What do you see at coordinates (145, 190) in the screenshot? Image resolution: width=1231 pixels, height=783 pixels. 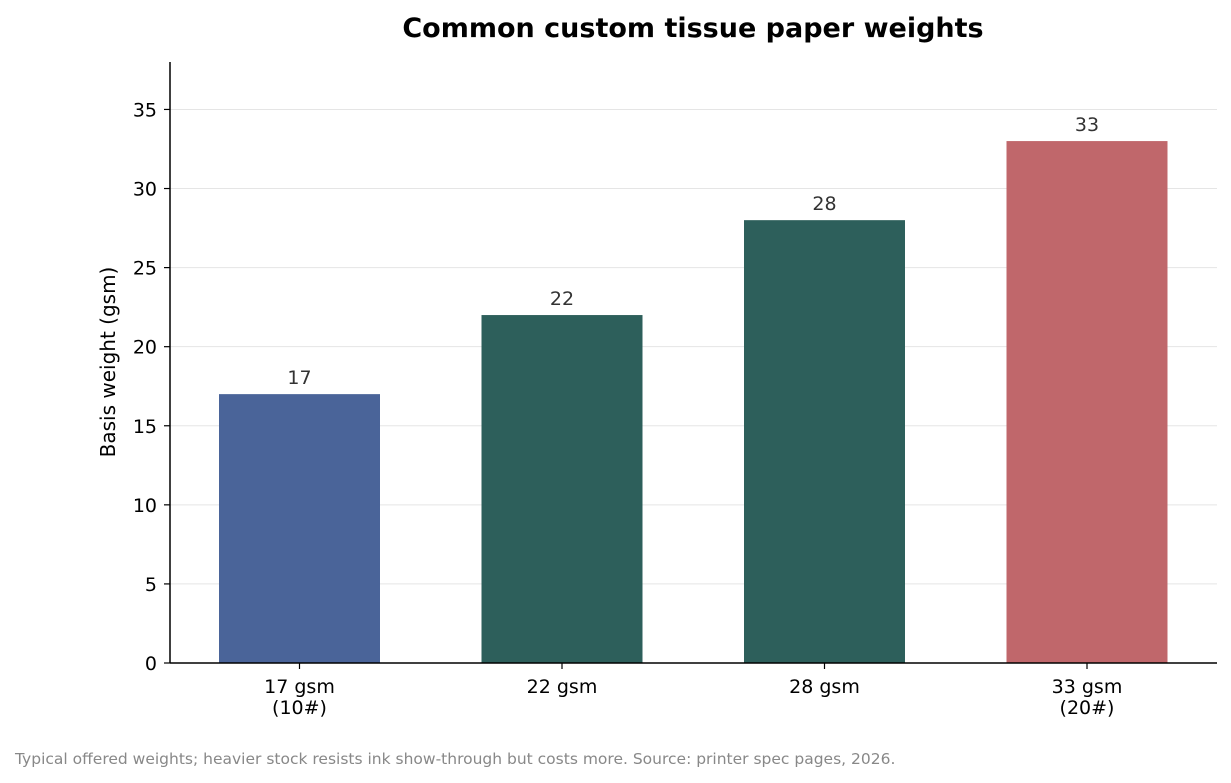 I see `y-tick-label: 30` at bounding box center [145, 190].